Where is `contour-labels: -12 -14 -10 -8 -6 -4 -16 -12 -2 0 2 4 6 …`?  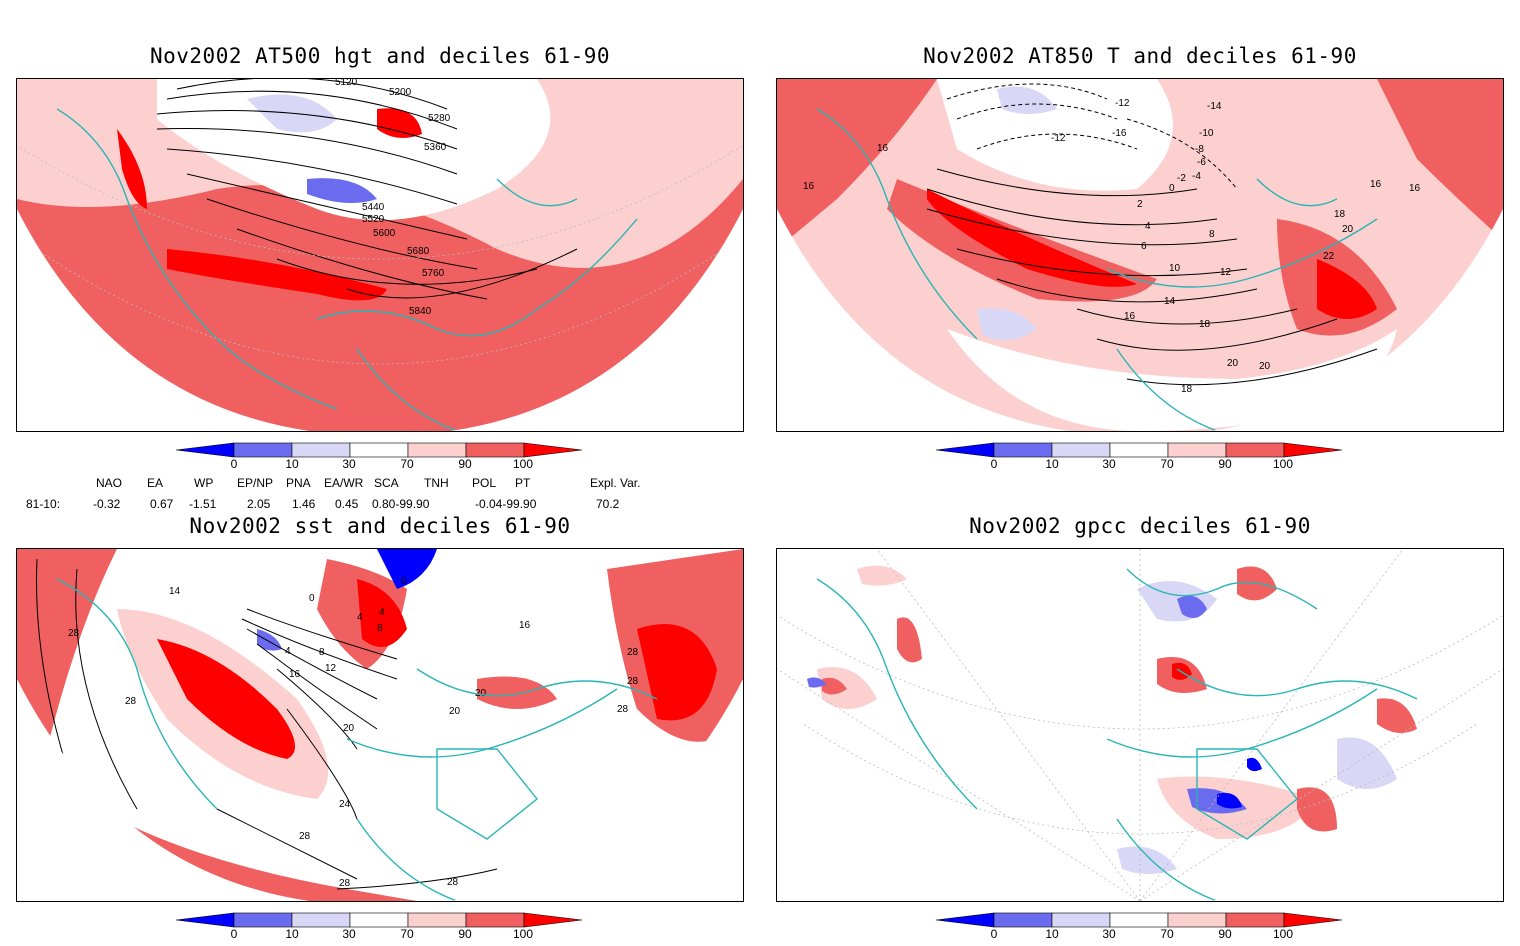
contour-labels: -12 -14 -10 -8 -6 -4 -16 -12 -2 0 2 4 6 … is located at coordinates (1112, 246).